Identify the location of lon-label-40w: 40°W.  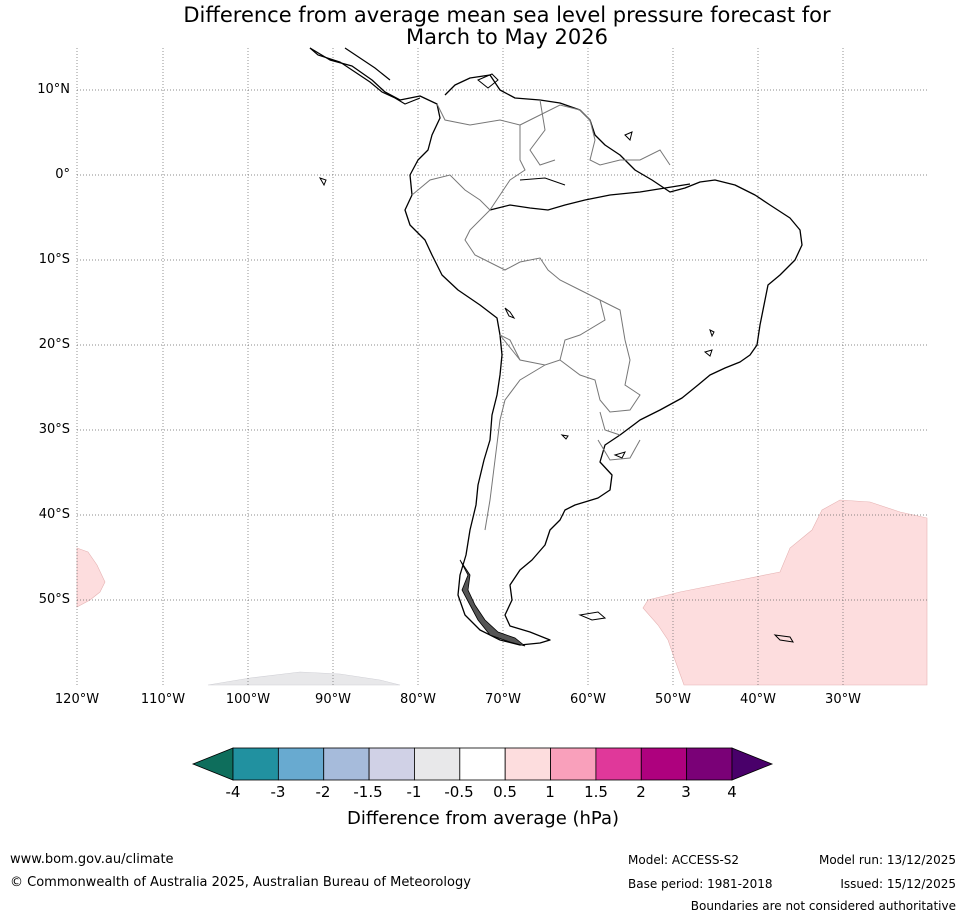
(758, 699).